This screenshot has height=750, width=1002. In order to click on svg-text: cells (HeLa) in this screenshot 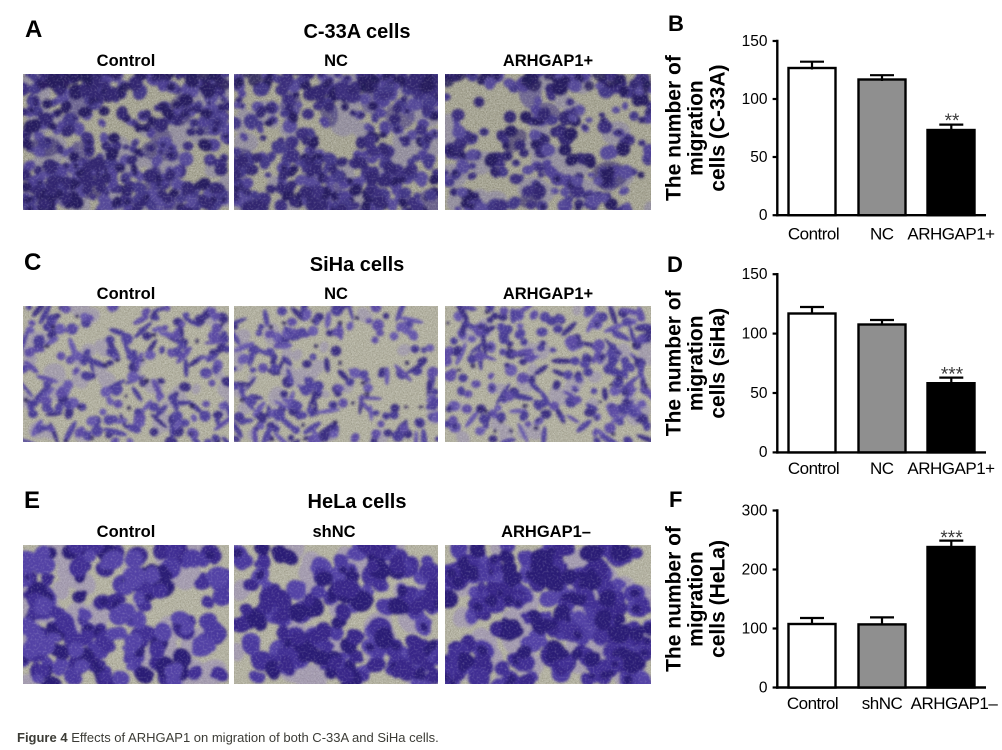, I will do `click(718, 599)`.